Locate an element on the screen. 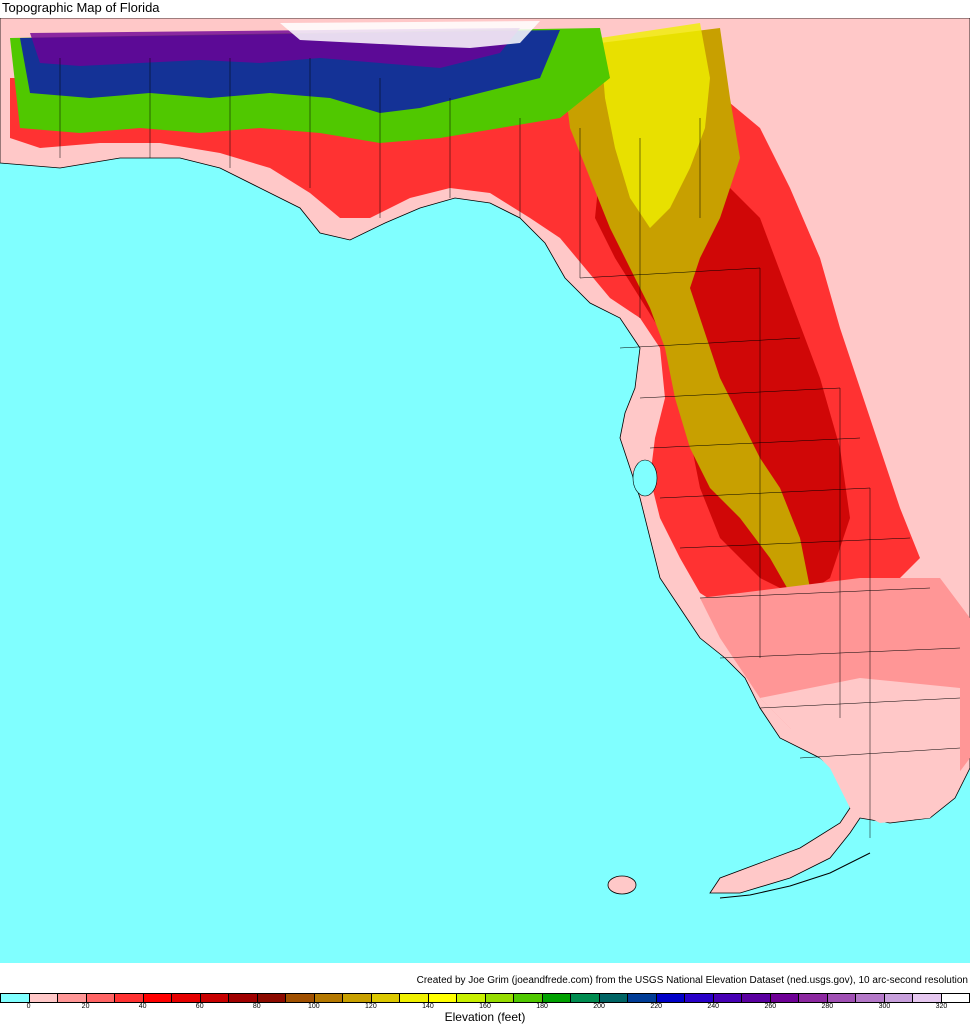 This screenshot has height=1024, width=970. colorbar-tick-label: 160 is located at coordinates (485, 1006).